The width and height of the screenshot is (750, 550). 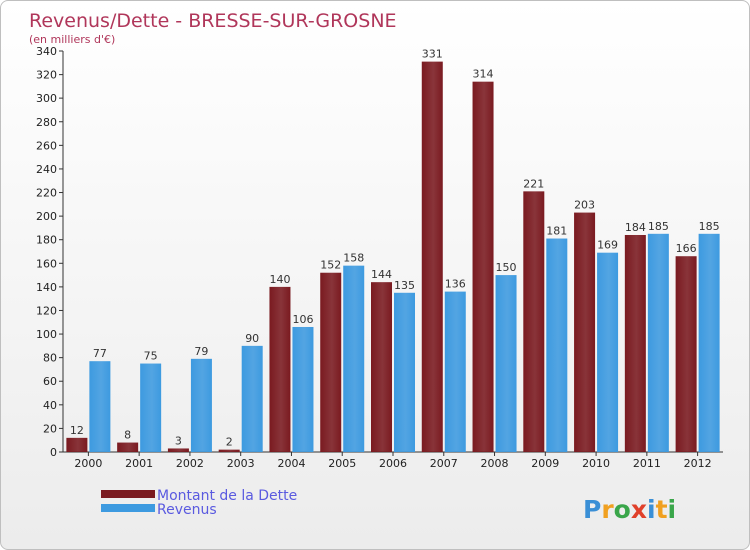 I want to click on label-revenus-2009: 181, so click(x=556, y=231).